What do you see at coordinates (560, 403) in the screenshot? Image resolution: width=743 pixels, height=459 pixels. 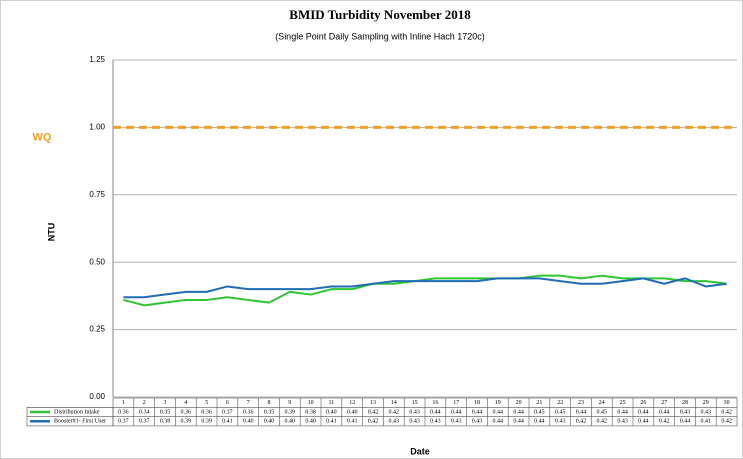 I see `x-tick-label: 22` at bounding box center [560, 403].